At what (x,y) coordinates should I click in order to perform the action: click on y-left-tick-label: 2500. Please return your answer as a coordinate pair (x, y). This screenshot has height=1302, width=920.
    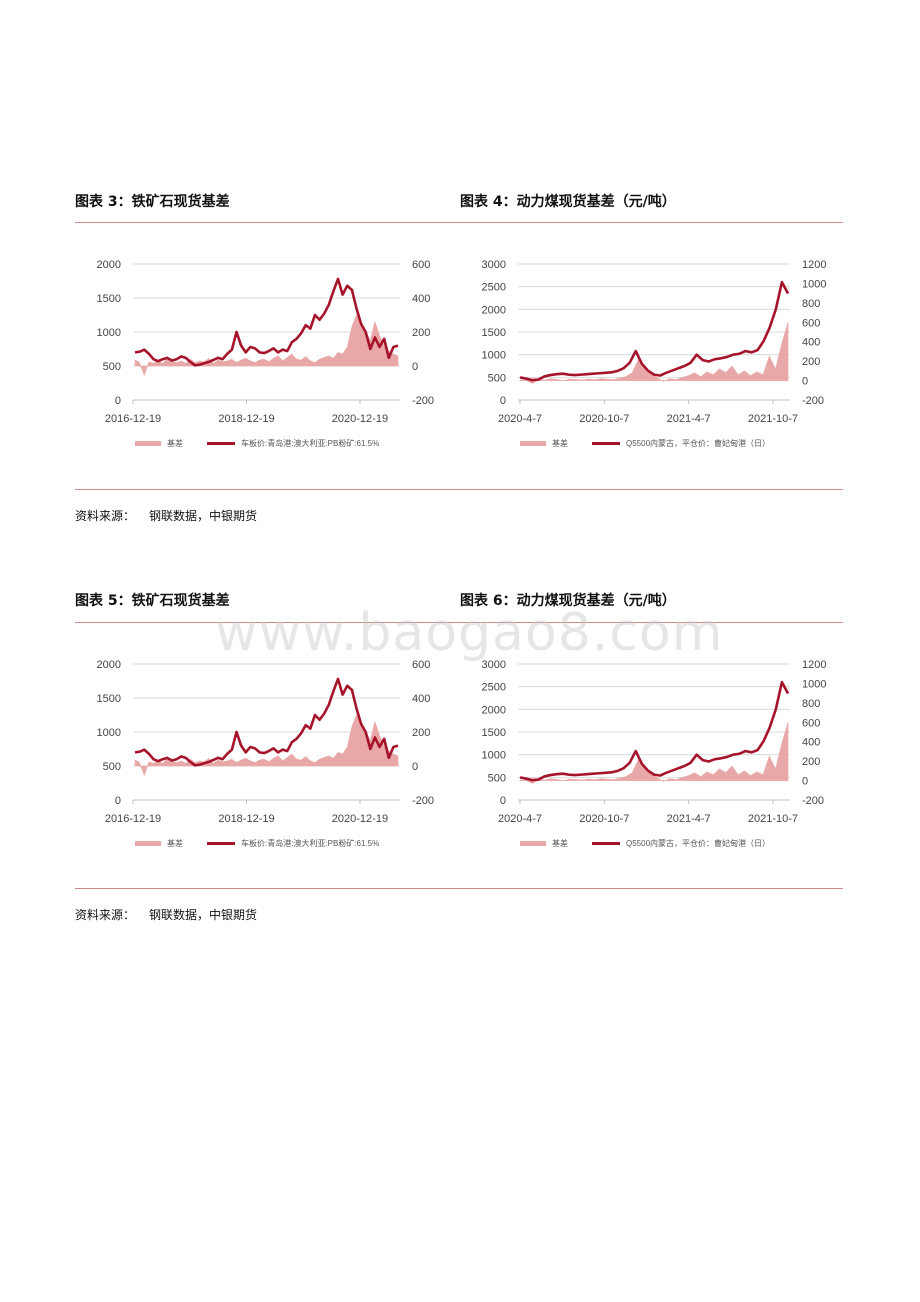
    Looking at the image, I should click on (494, 688).